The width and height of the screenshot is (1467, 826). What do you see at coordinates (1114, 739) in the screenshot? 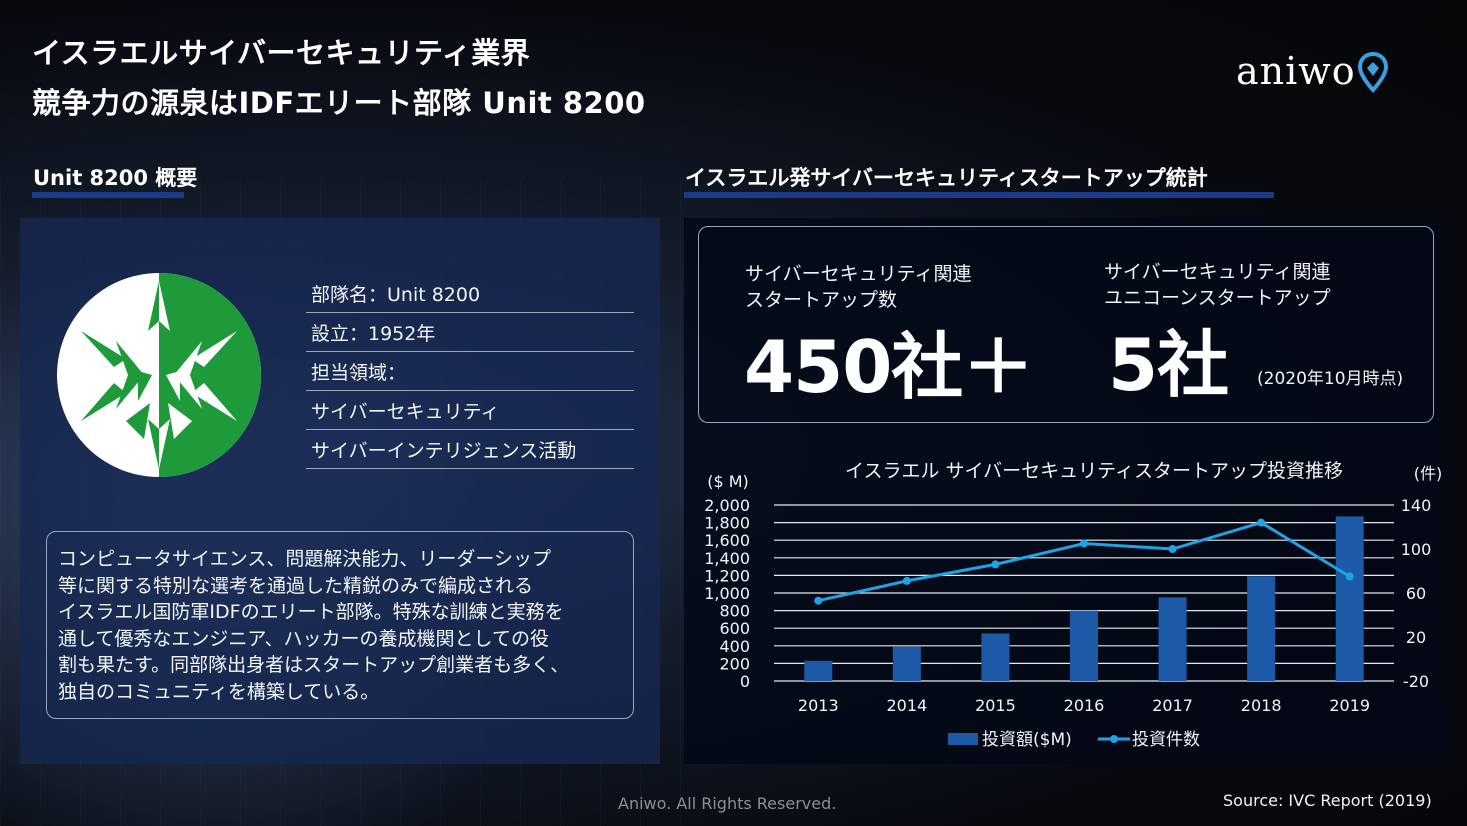
I see `legend-line-marker` at bounding box center [1114, 739].